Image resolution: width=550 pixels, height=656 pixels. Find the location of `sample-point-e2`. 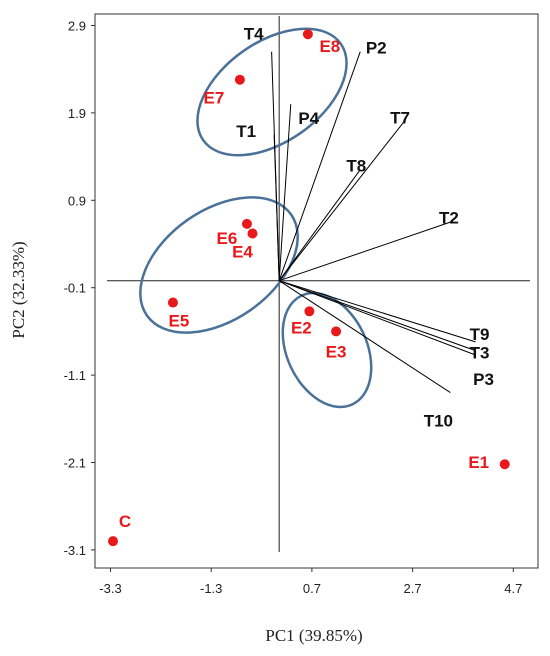

sample-point-e2 is located at coordinates (309, 311).